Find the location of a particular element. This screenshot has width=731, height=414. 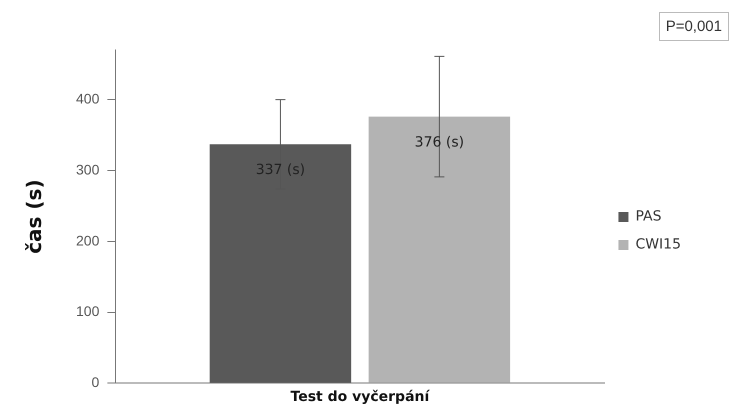

y-tick-label: 200 is located at coordinates (88, 240).